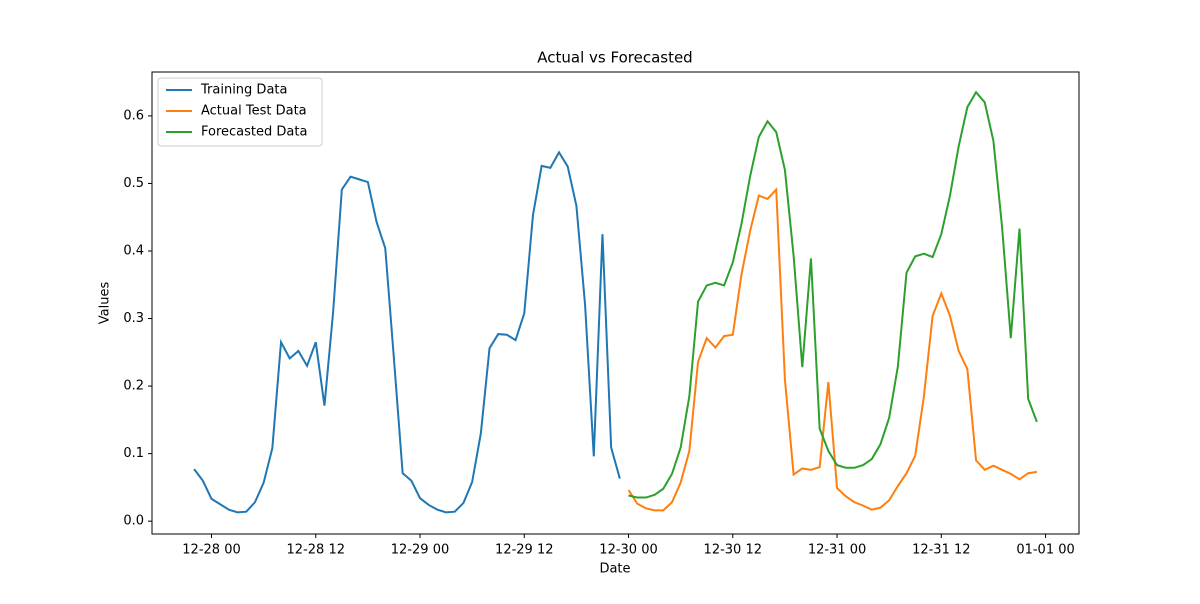 Image resolution: width=1200 pixels, height=604 pixels. What do you see at coordinates (133, 386) in the screenshot?
I see `y-tick-label: 0.2` at bounding box center [133, 386].